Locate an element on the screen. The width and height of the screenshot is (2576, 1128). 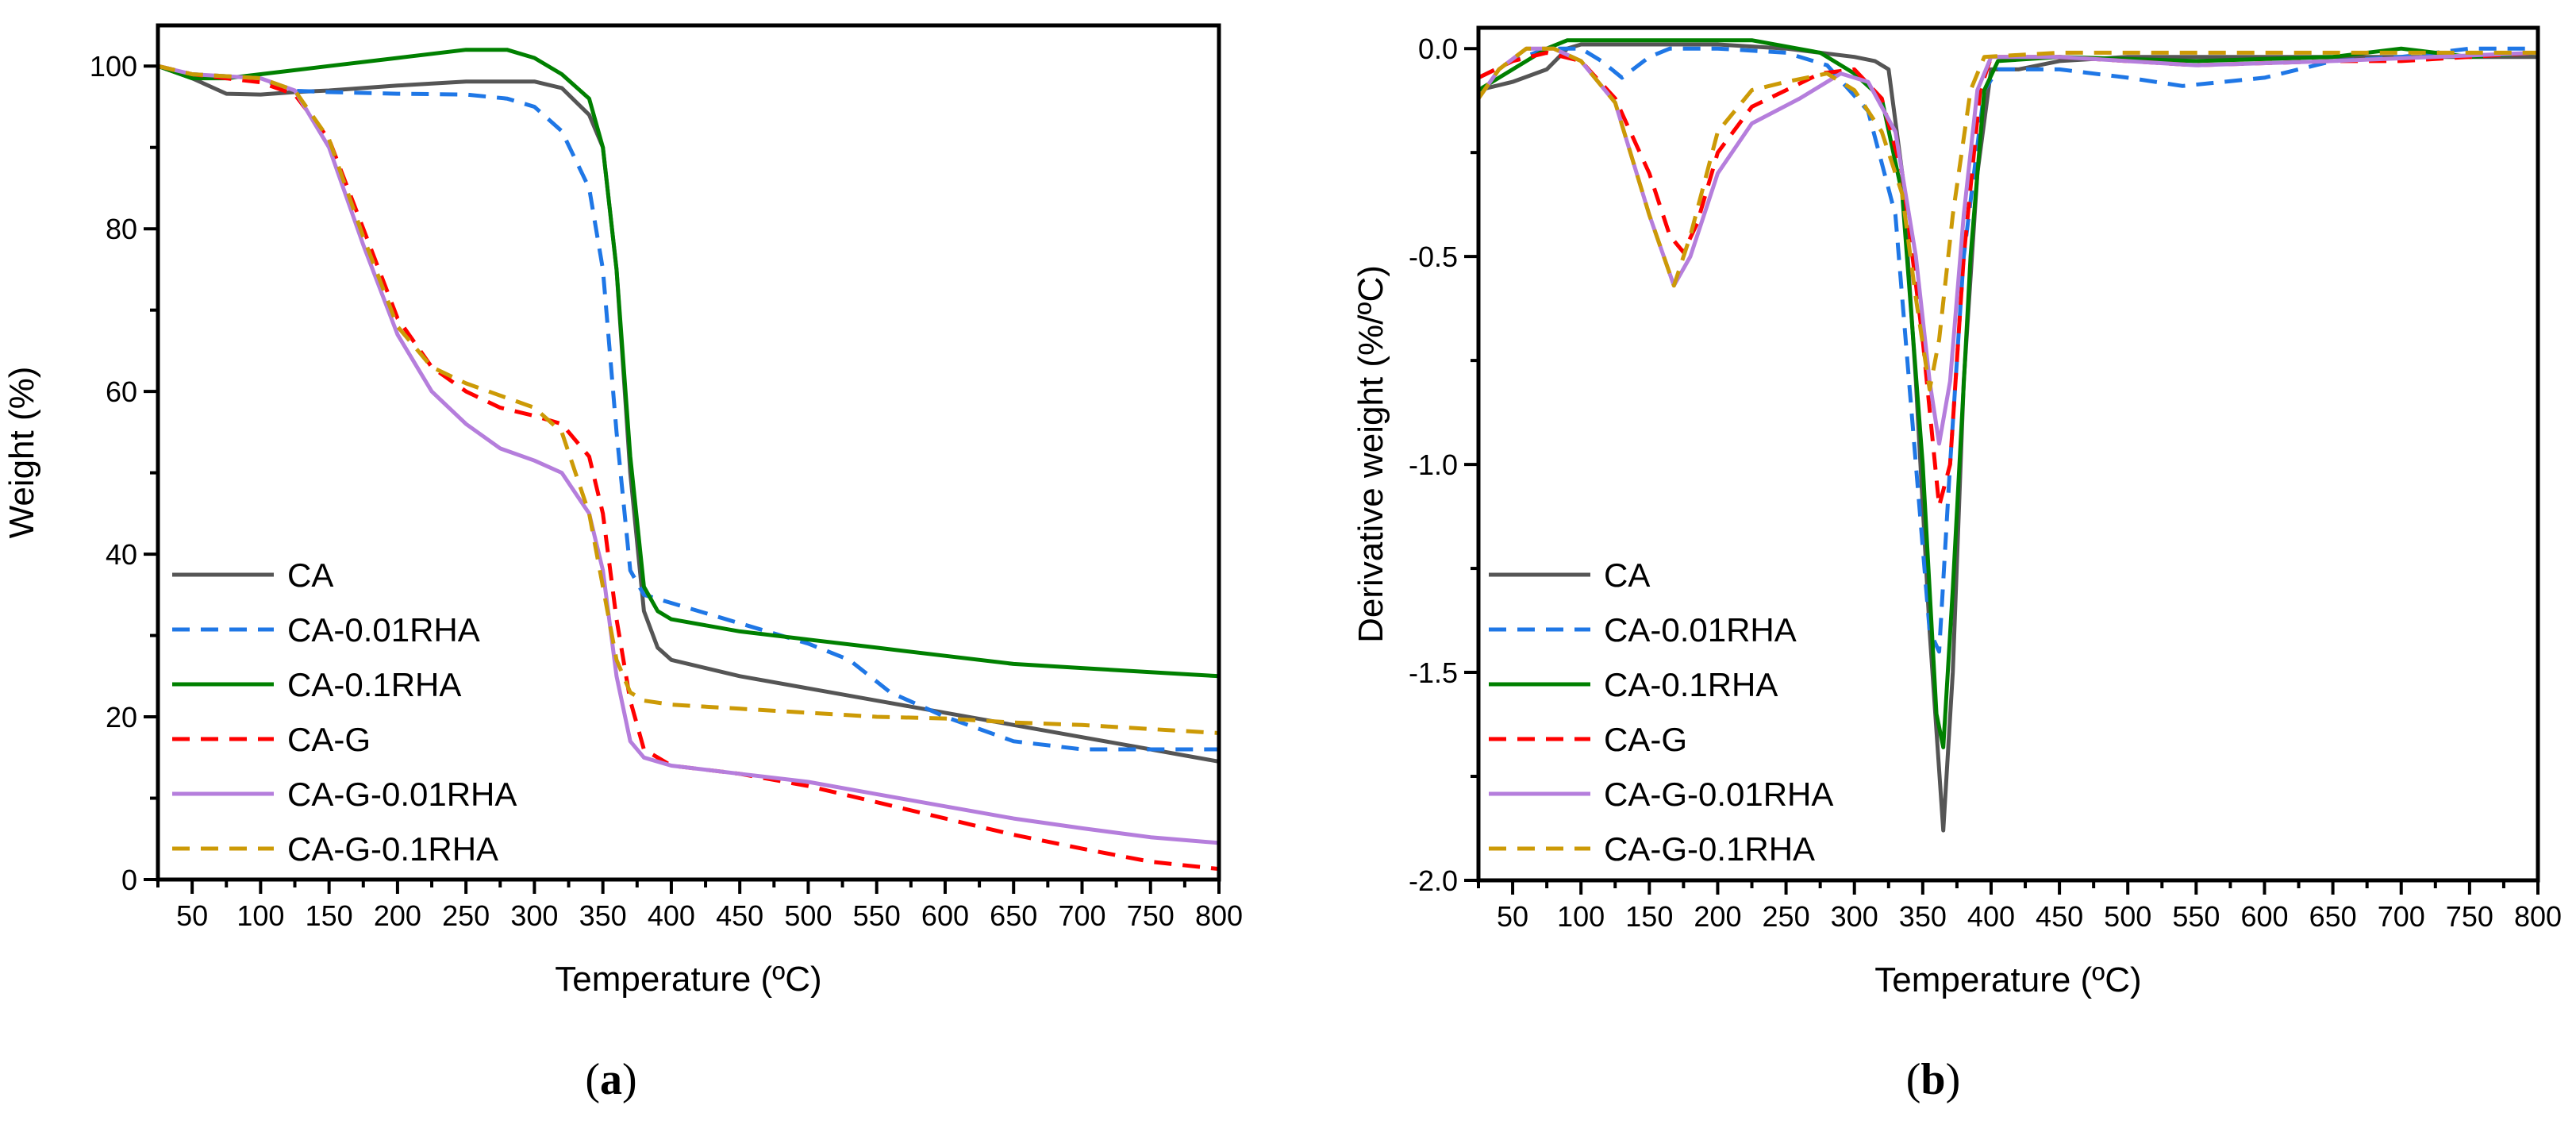
y-tick-label: -1.0 is located at coordinates (1433, 465).